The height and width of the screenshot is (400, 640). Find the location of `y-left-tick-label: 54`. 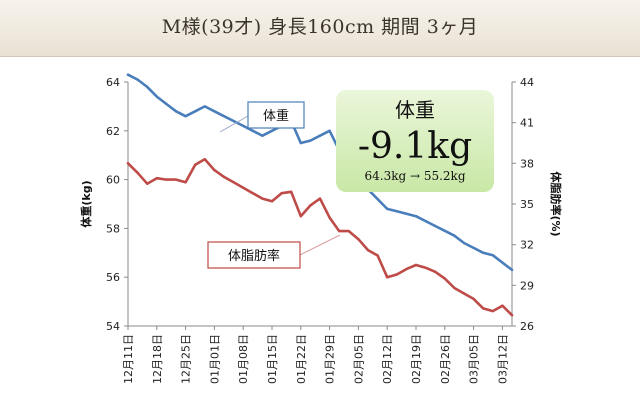

y-left-tick-label: 54 is located at coordinates (113, 326).